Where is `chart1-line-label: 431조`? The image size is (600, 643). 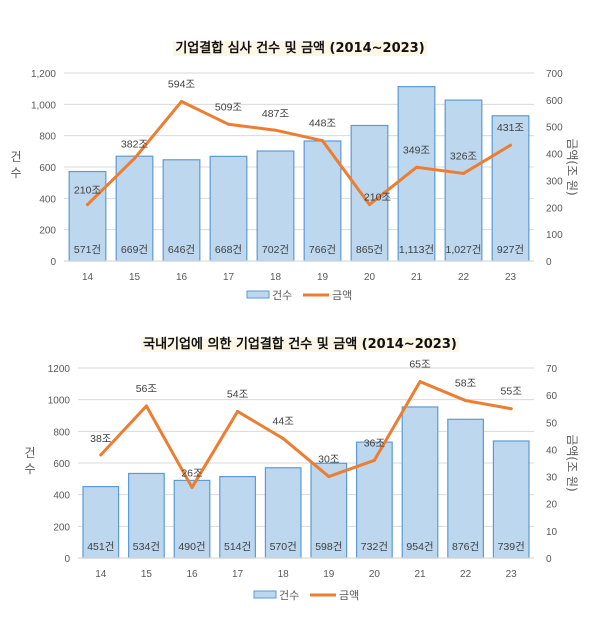
chart1-line-label: 431조 is located at coordinates (511, 128).